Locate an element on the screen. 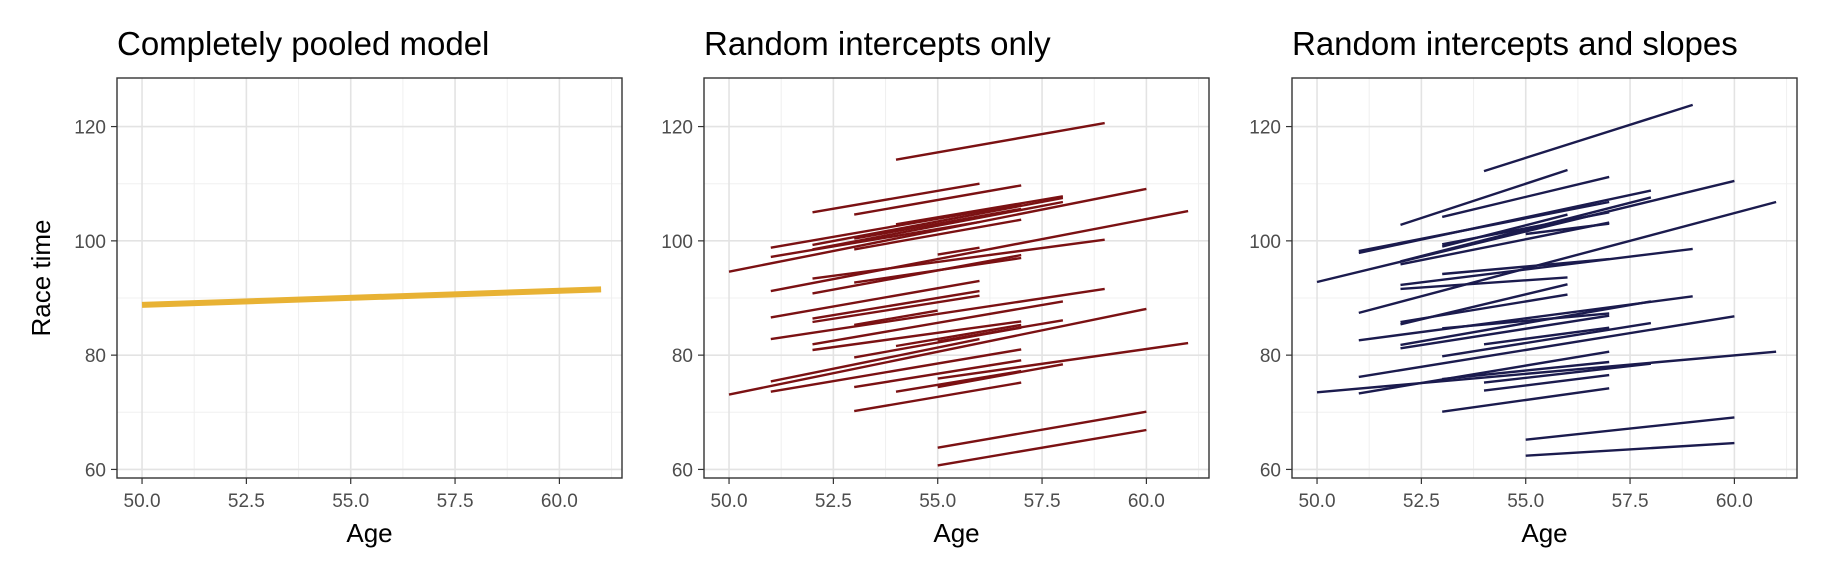 This screenshot has width=1824, height=576. panel-title: Random intercepts and slopes is located at coordinates (1515, 43).